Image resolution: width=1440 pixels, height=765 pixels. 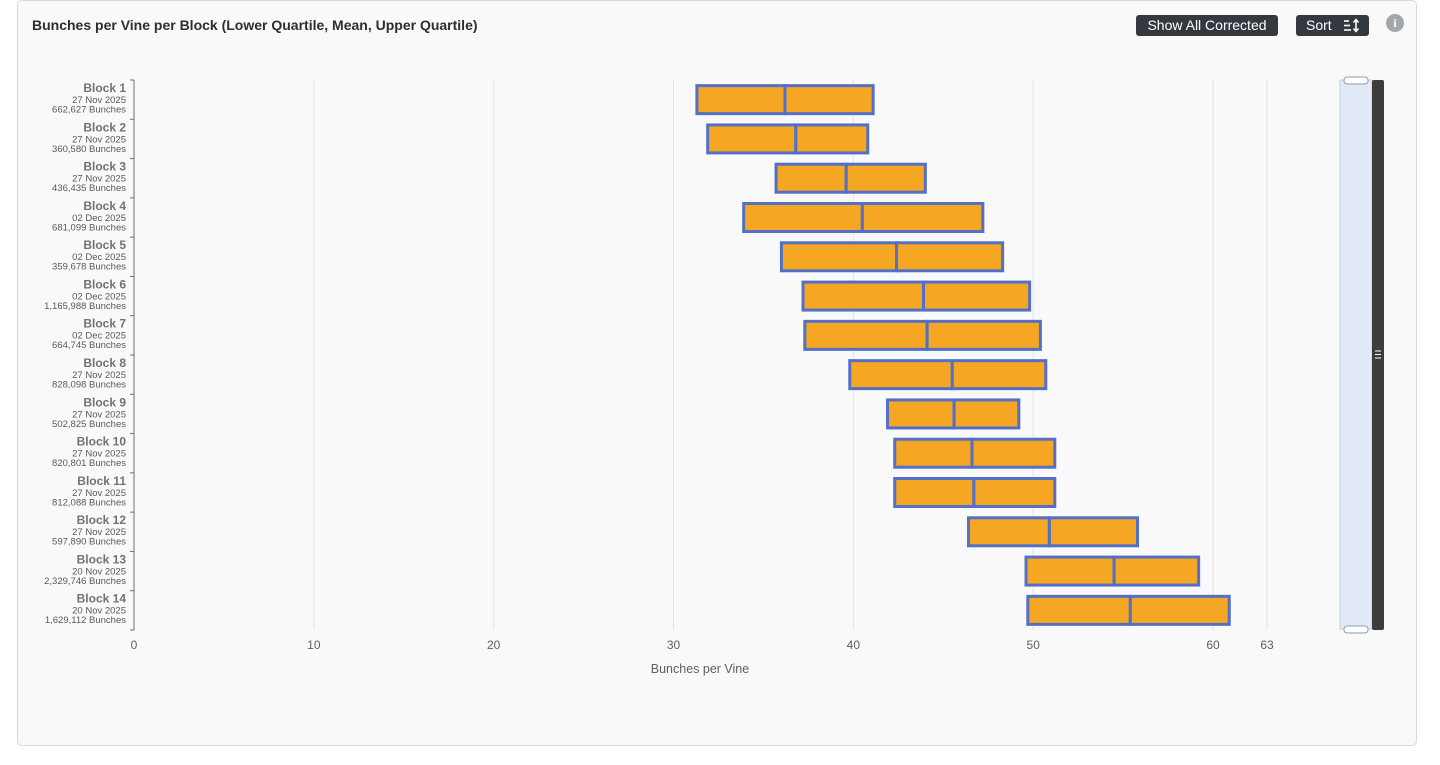 I want to click on category-bunches: 1,165,988 Bunches, so click(x=85, y=306).